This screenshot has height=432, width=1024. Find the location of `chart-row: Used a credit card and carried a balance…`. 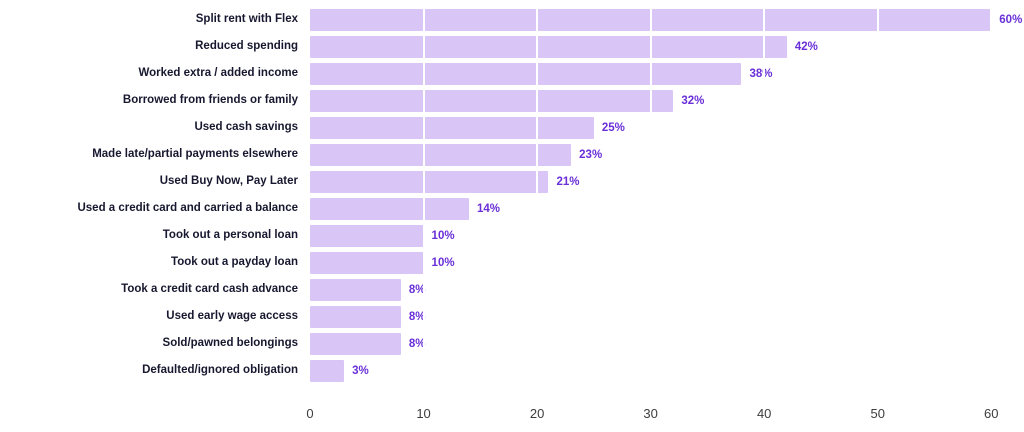

chart-row: Used a credit card and carried a balance… is located at coordinates (512, 208).